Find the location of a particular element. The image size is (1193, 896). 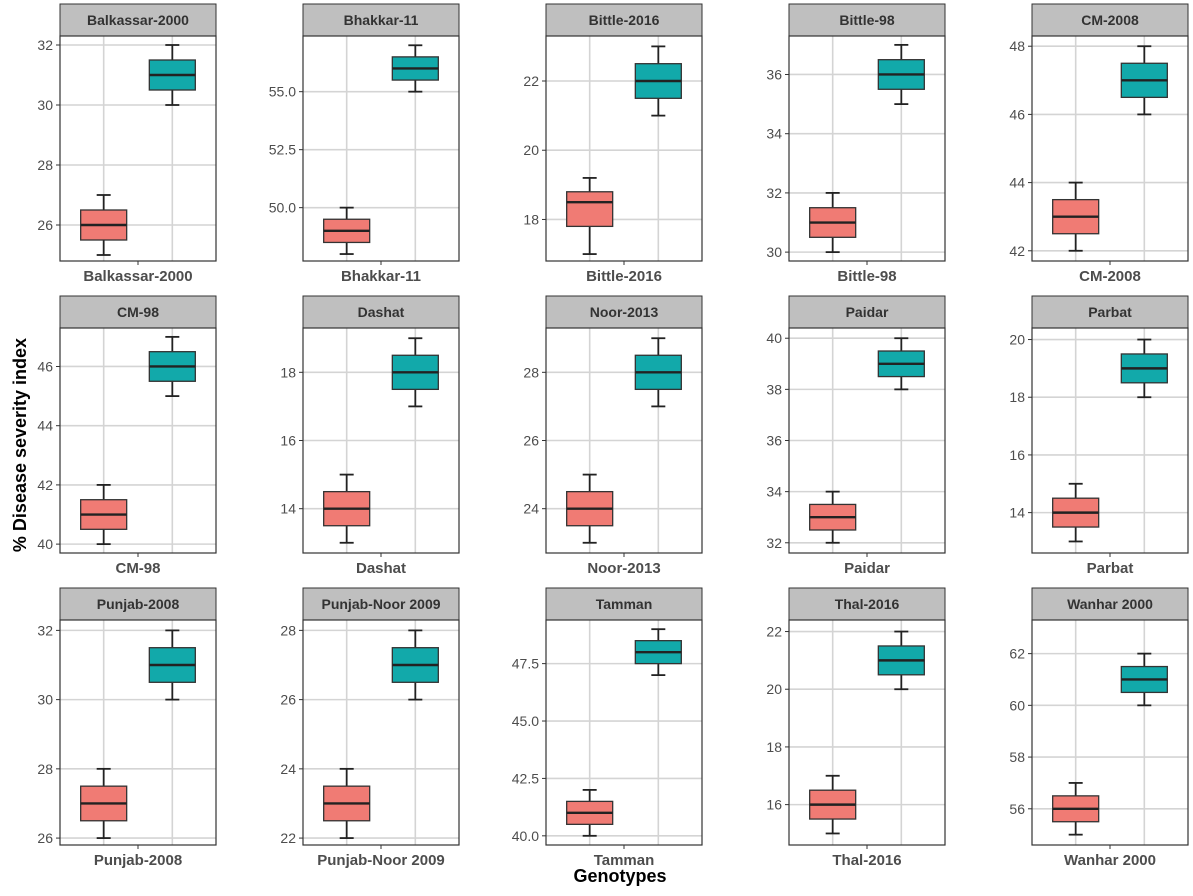

x-tick-label: Paidar is located at coordinates (867, 568).